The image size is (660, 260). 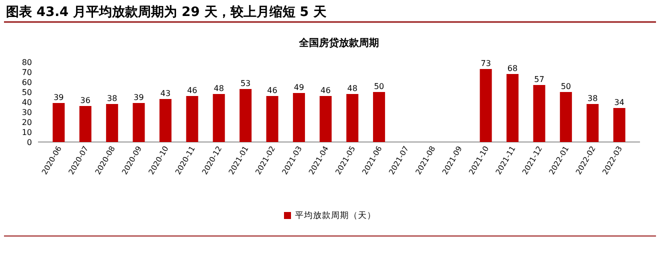 I want to click on y-tick-label: 50, so click(x=27, y=92).